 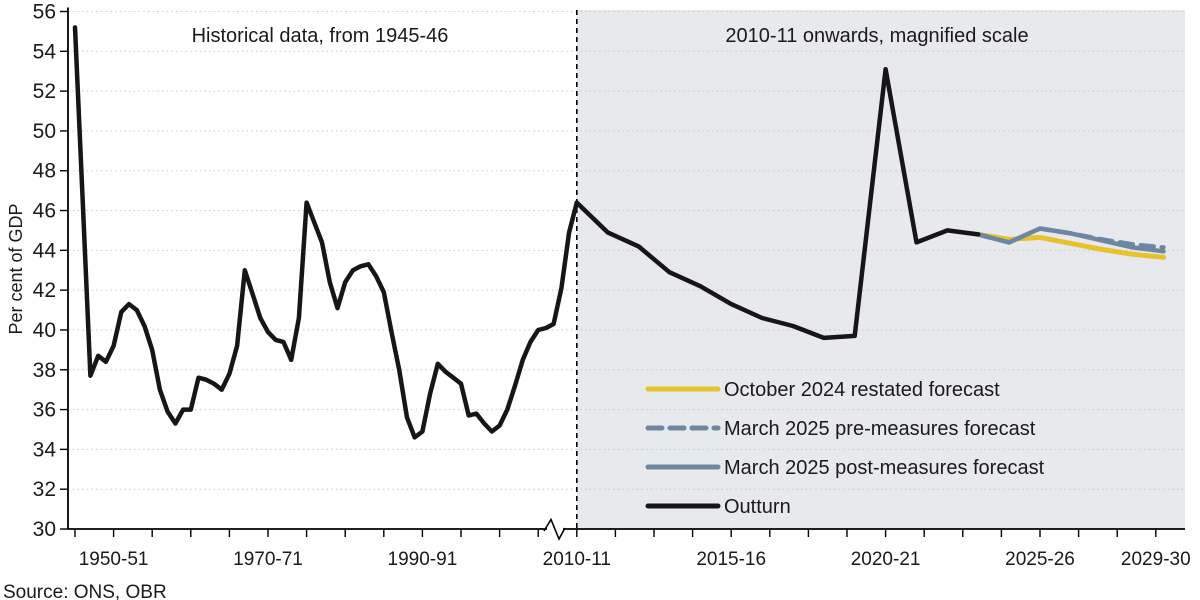 I want to click on y-tick-label: 42, so click(x=44, y=290).